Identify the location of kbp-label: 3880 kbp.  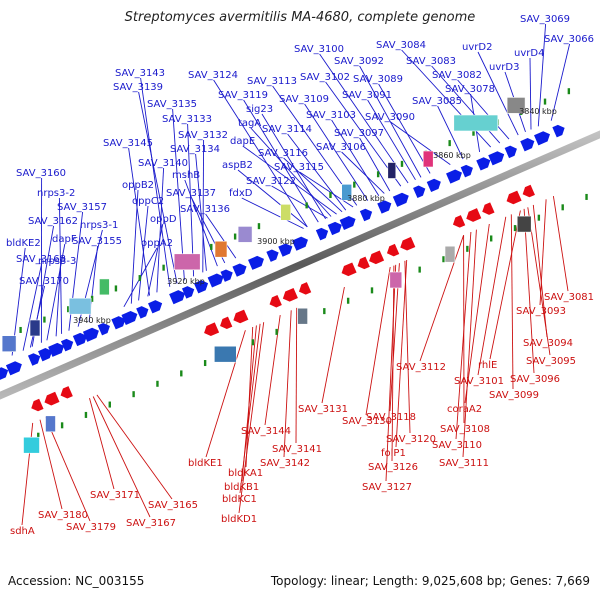
(366, 198).